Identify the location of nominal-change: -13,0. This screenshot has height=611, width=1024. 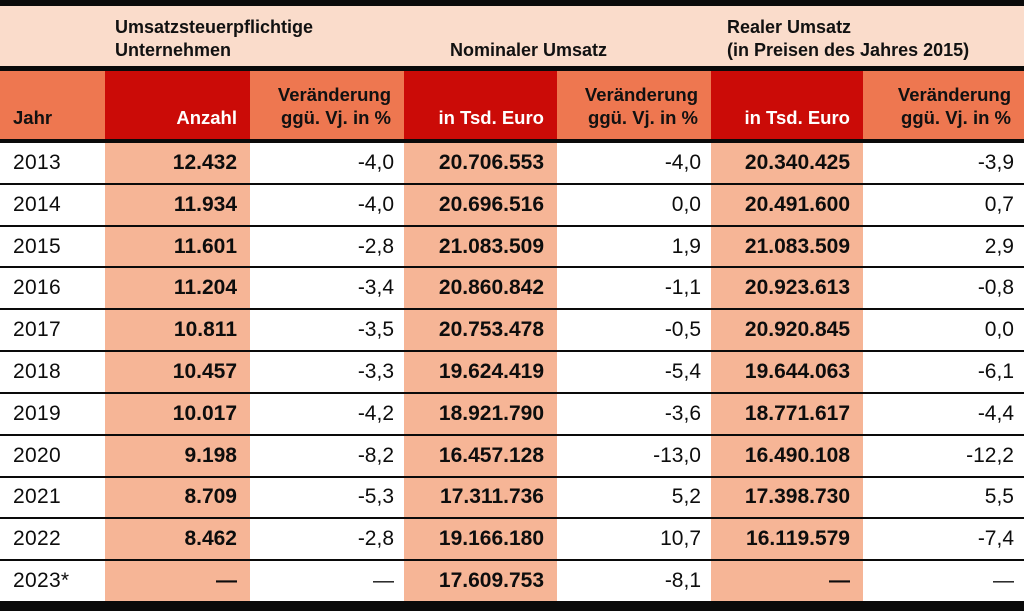
(677, 455).